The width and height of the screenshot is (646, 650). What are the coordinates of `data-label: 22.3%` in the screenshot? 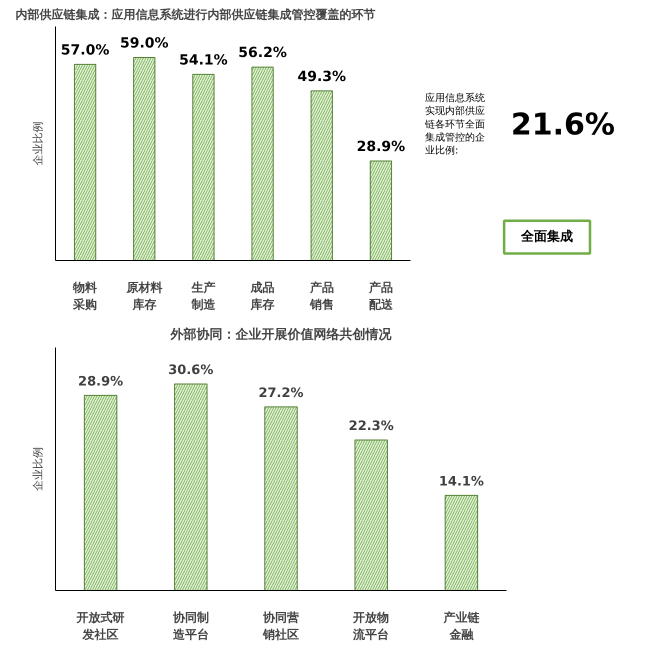 It's located at (371, 426).